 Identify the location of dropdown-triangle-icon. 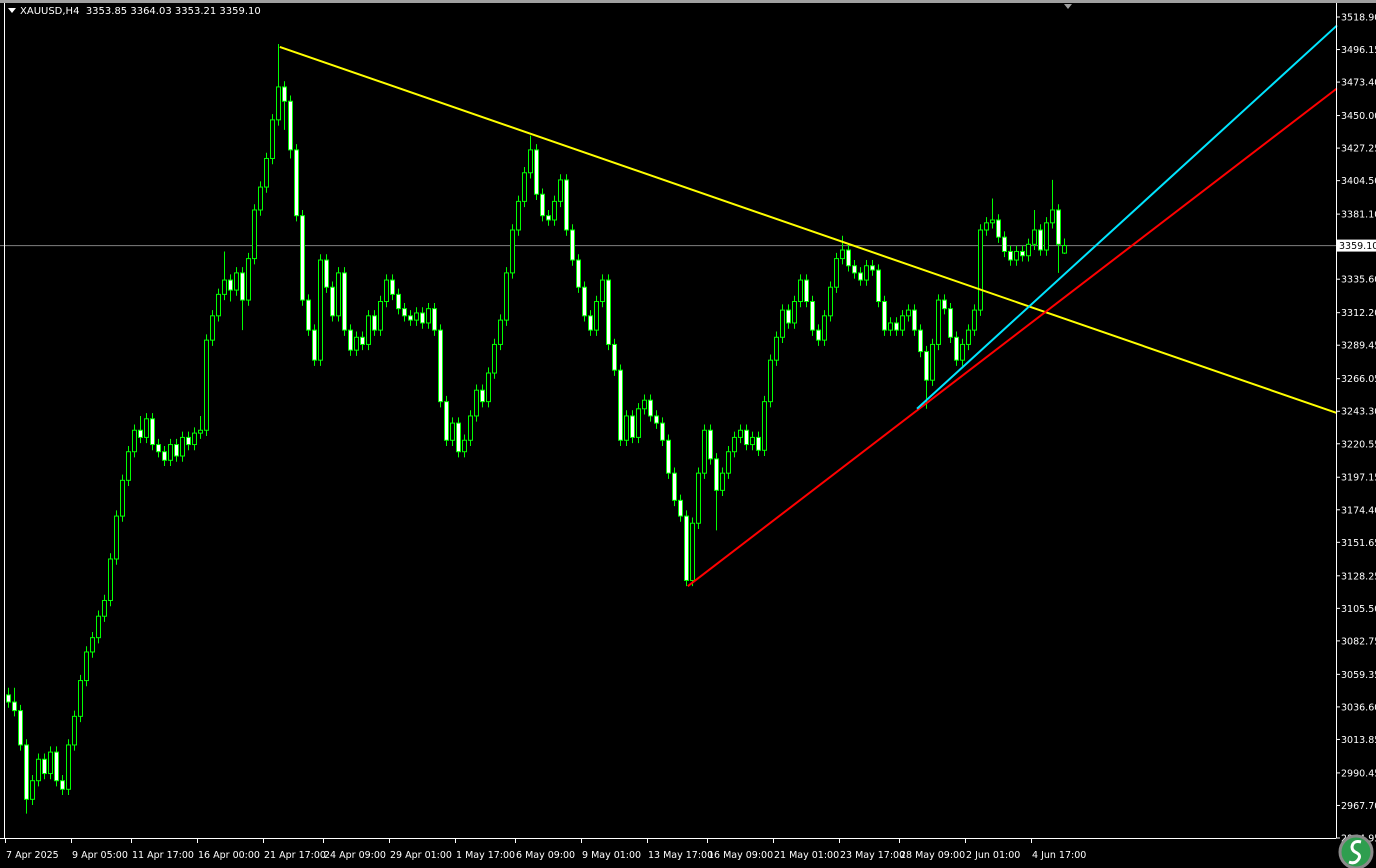
(12, 10).